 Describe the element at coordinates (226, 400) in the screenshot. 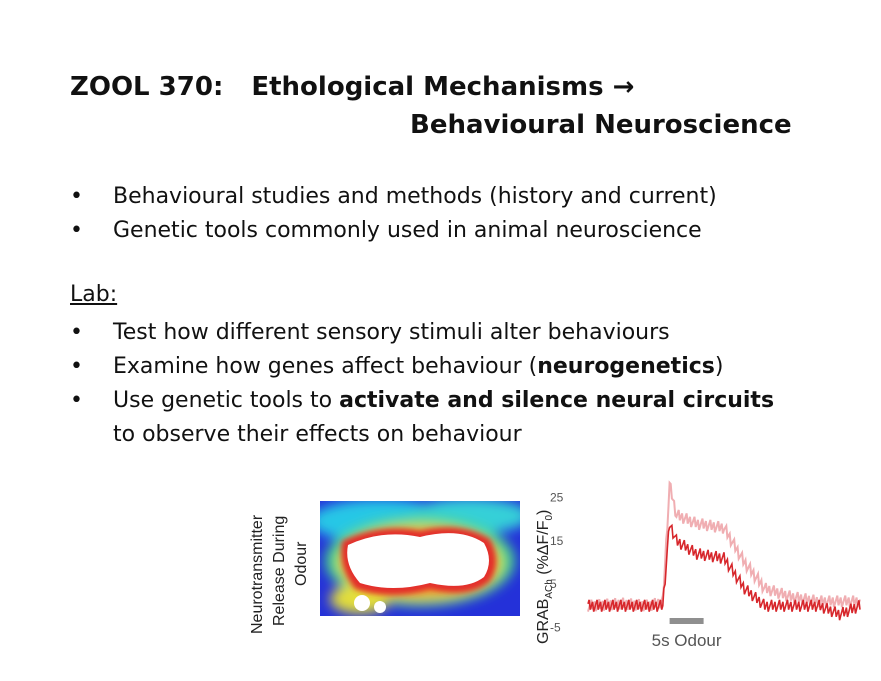

I see `lab-item-text: Use genetic tools to` at that location.